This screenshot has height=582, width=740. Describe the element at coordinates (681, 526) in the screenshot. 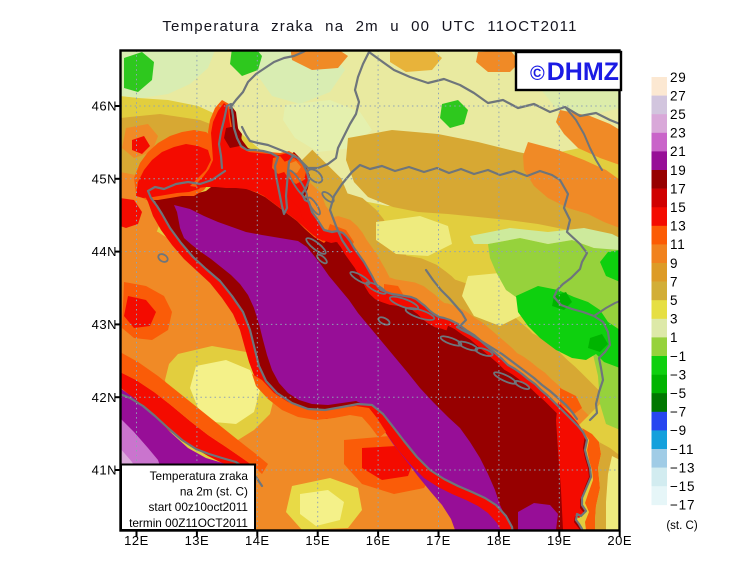

I see `svg-text: (st. C)` at that location.